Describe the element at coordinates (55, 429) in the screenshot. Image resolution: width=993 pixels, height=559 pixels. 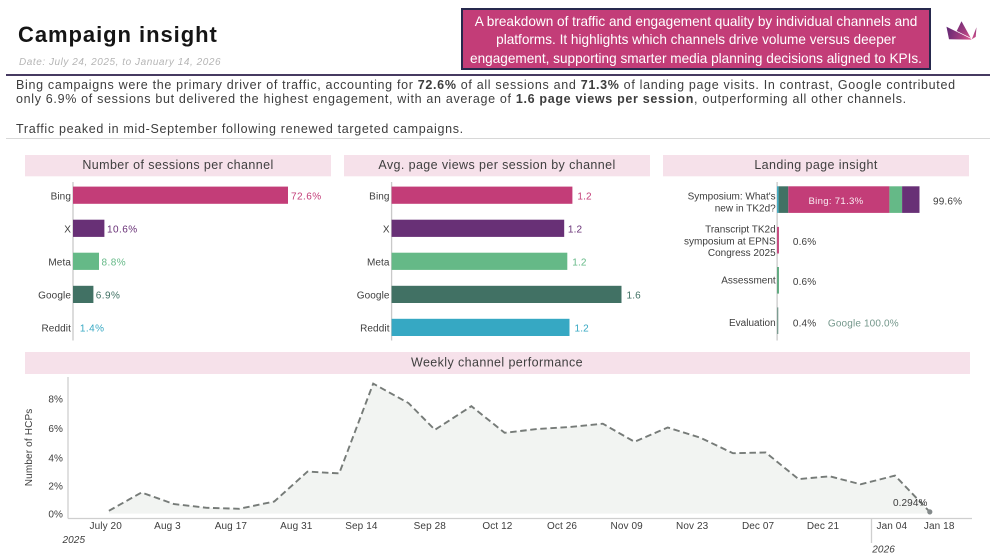
I see `svg-text: 6%` at that location.